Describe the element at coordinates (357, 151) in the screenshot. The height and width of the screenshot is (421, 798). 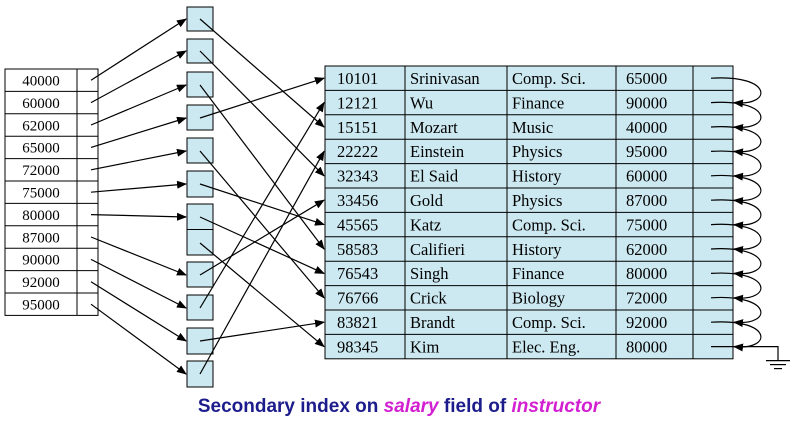
I see `record-id: 22222` at that location.